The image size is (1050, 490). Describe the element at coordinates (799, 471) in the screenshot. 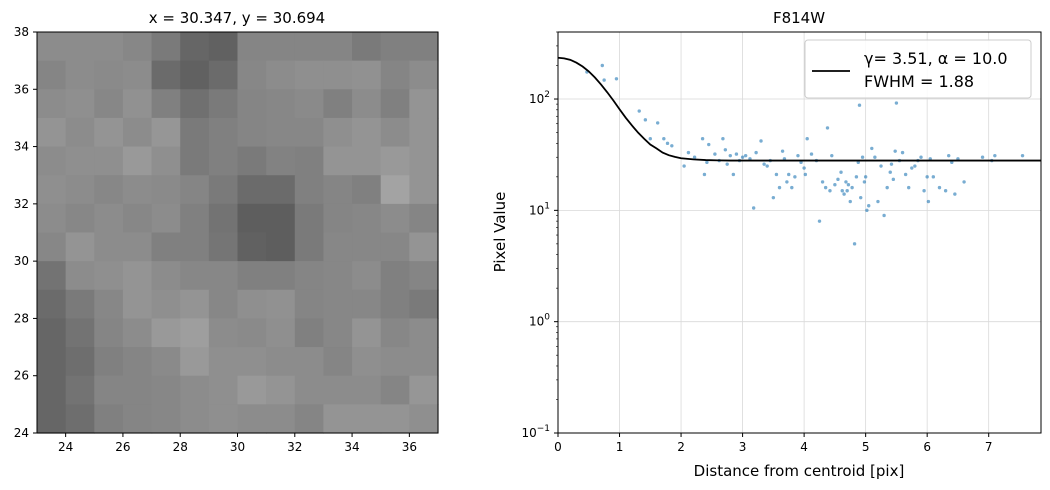

I see `x-axis-label: Distance from centroid [pix]` at that location.